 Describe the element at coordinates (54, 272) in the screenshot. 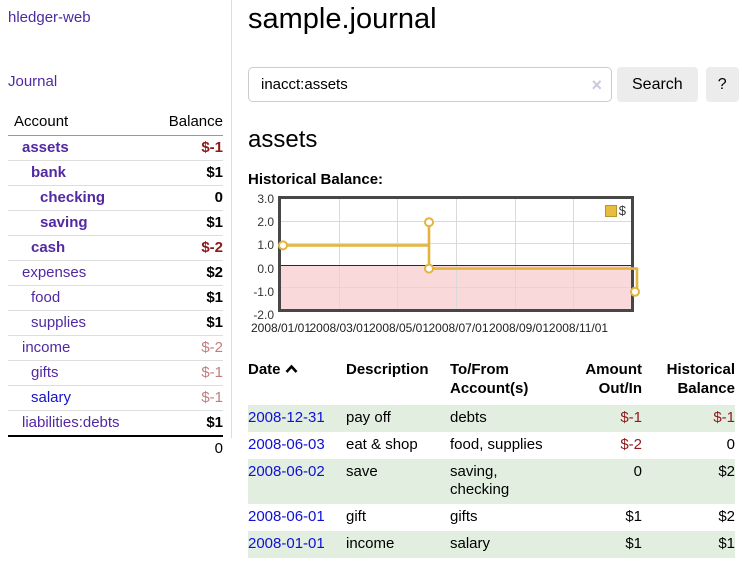

I see `account-link-expenses: expenses` at that location.